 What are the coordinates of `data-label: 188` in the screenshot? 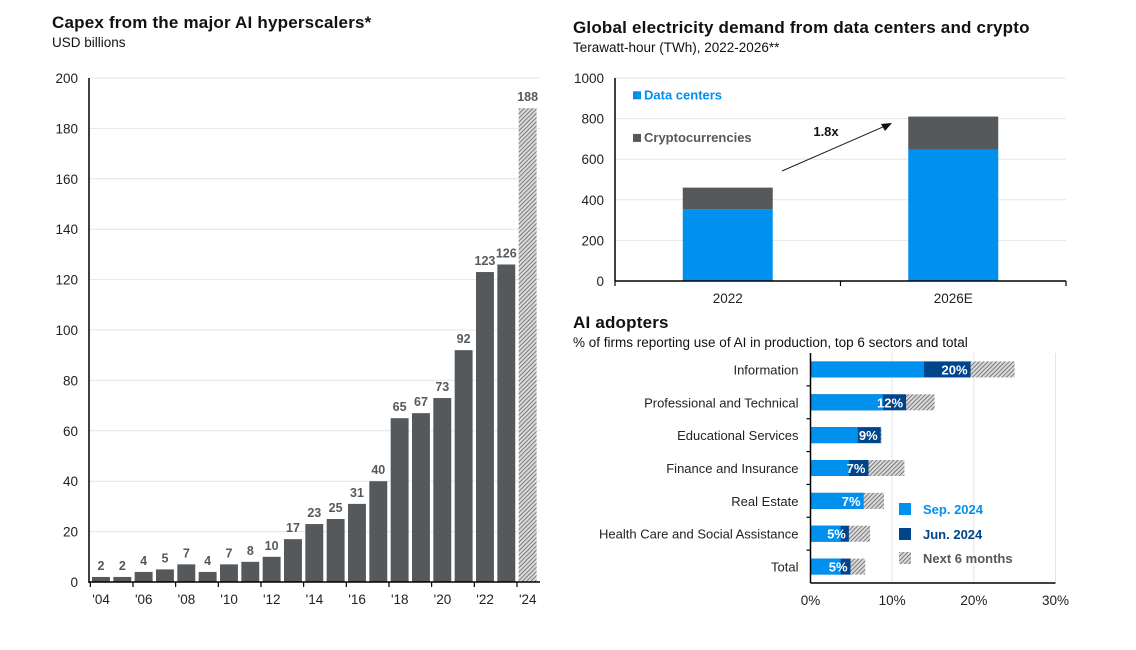 It's located at (527, 97).